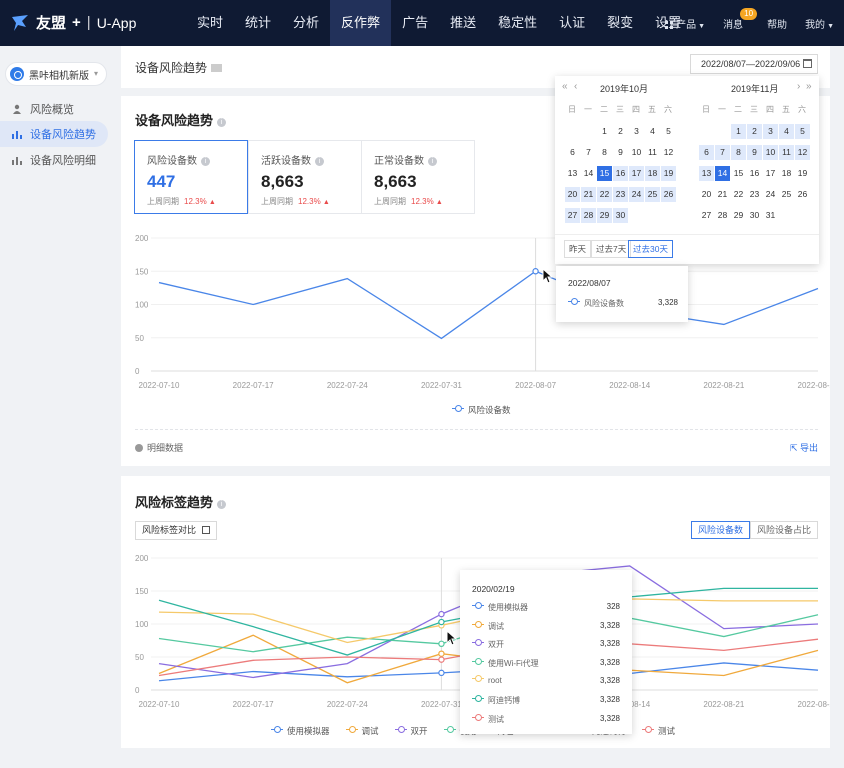 The width and height of the screenshot is (844, 768). Describe the element at coordinates (159, 447) in the screenshot. I see `detail-data-toggle: 明细数据` at that location.